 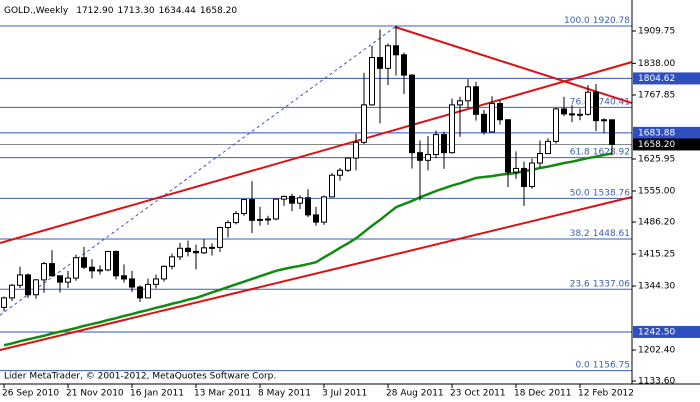 I want to click on fib-value: 1448.61, so click(x=611, y=233).